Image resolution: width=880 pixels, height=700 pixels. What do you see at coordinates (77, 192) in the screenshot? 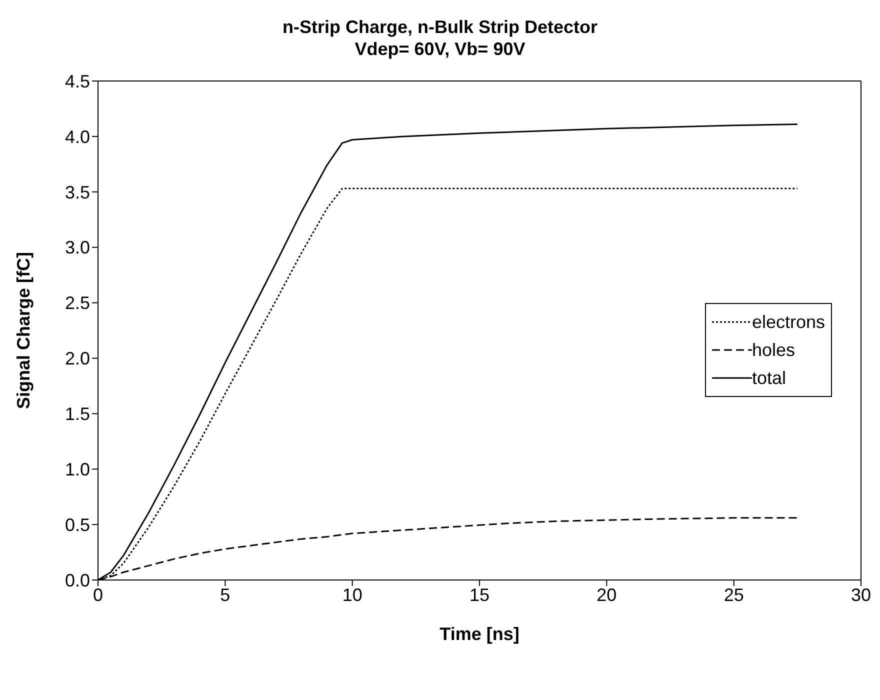
I see `y-tick-label: 3.5` at bounding box center [77, 192].